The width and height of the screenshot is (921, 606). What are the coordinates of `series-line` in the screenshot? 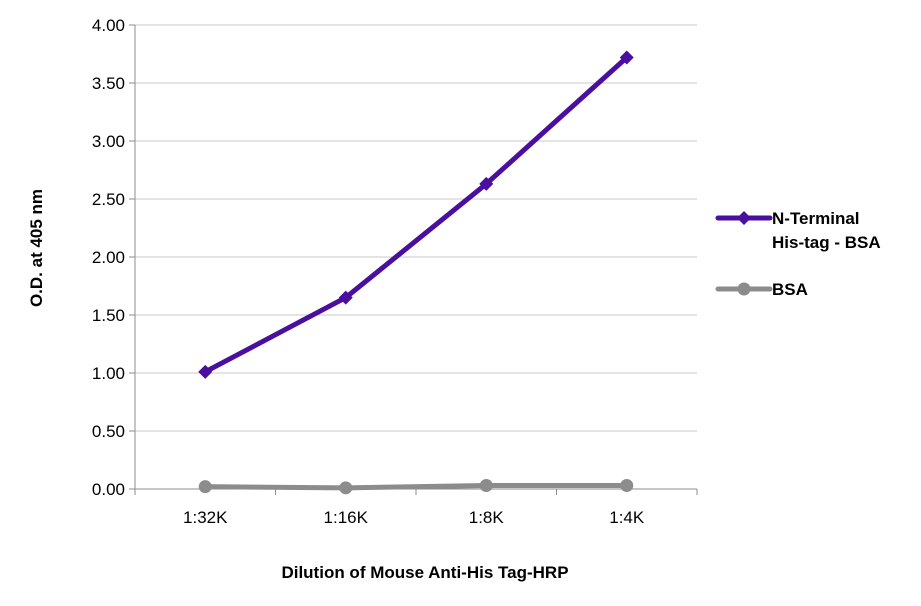 It's located at (416, 487).